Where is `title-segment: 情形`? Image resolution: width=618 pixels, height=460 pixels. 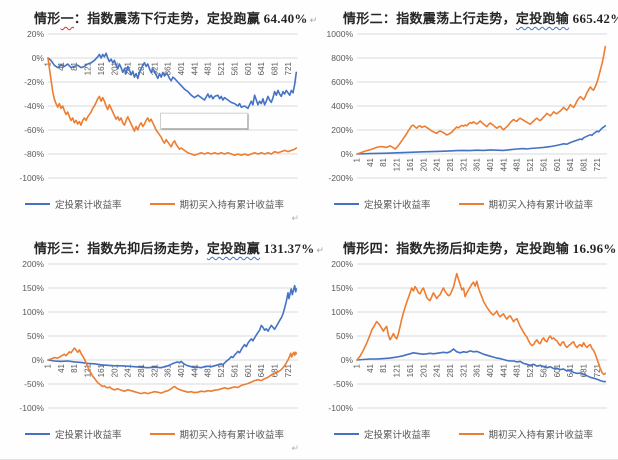 title-segment: 情形 is located at coordinates (47, 18).